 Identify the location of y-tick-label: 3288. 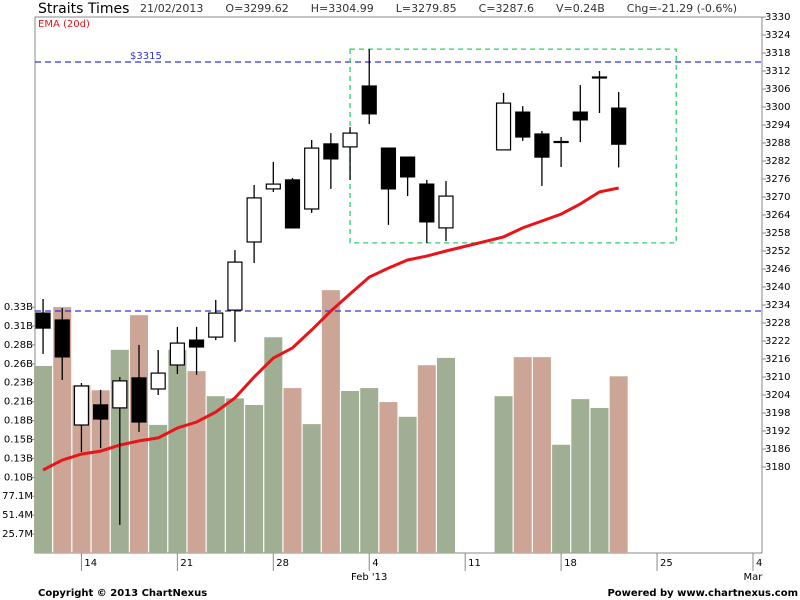
(777, 143).